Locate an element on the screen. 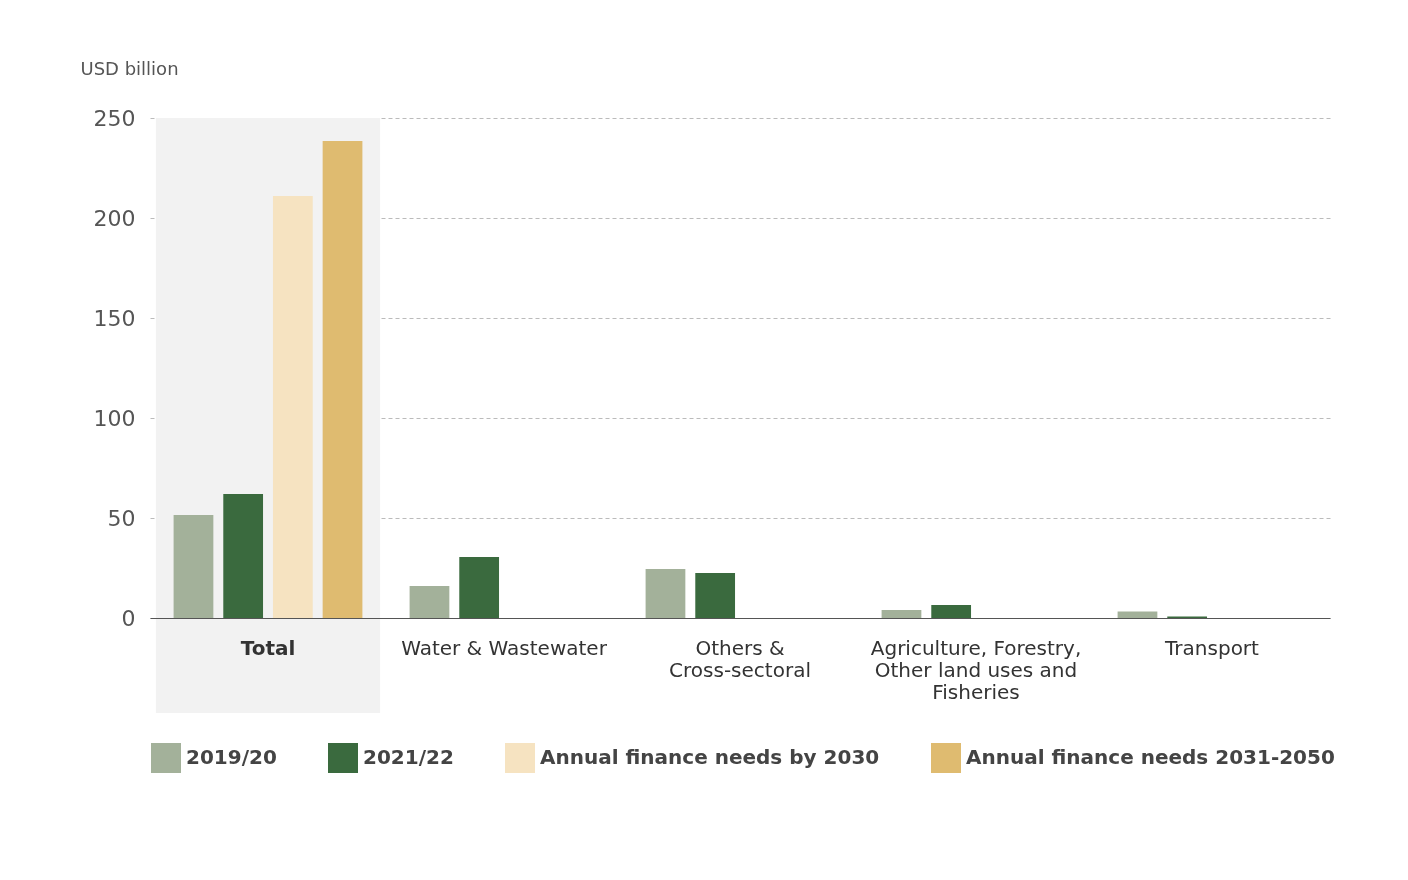  legend-label: 2019/20 is located at coordinates (231, 757).